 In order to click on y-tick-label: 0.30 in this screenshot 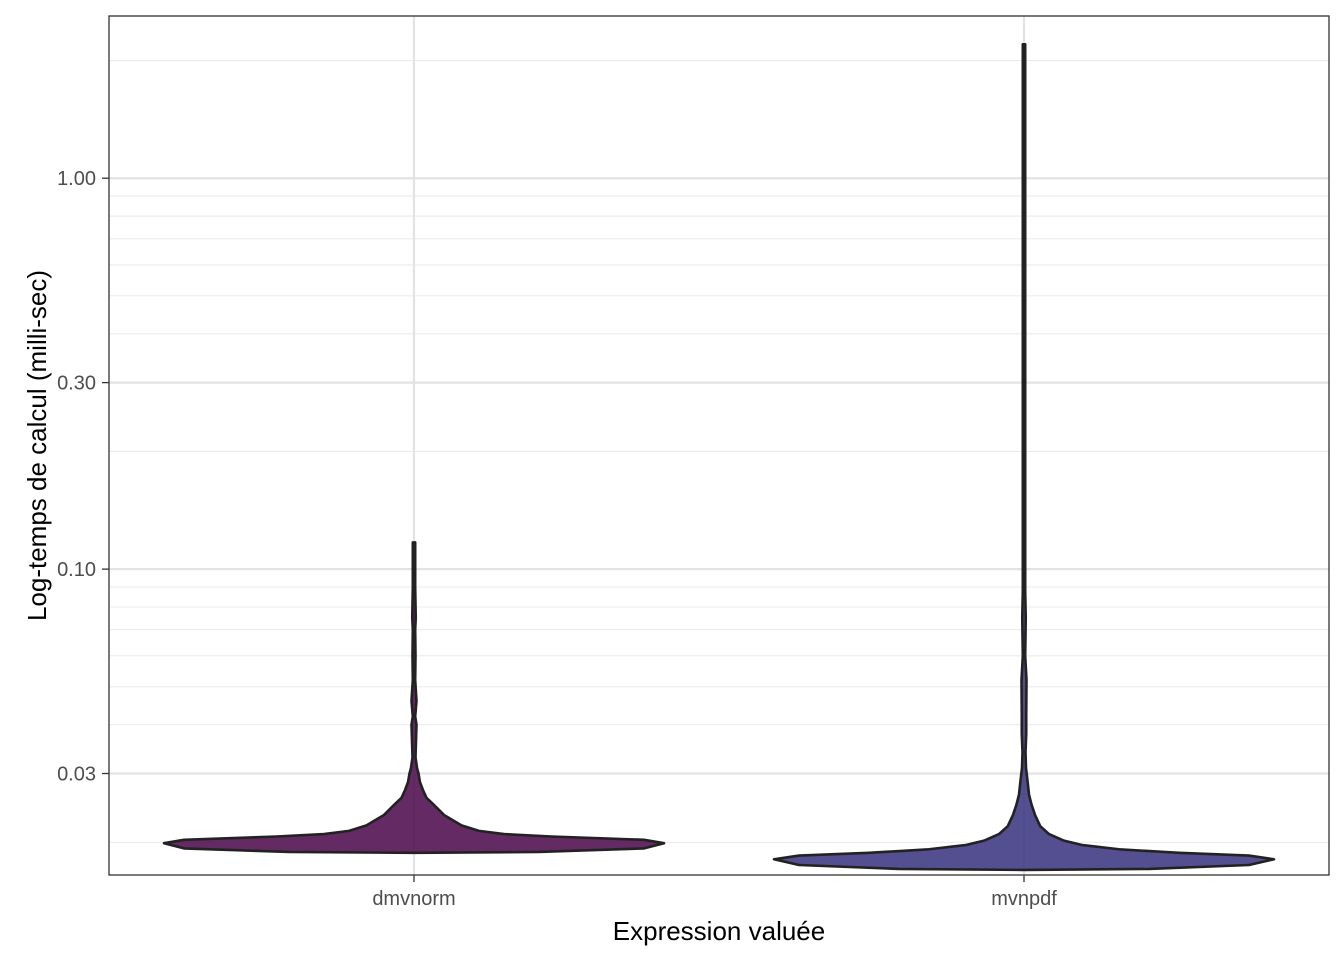, I will do `click(76, 384)`.